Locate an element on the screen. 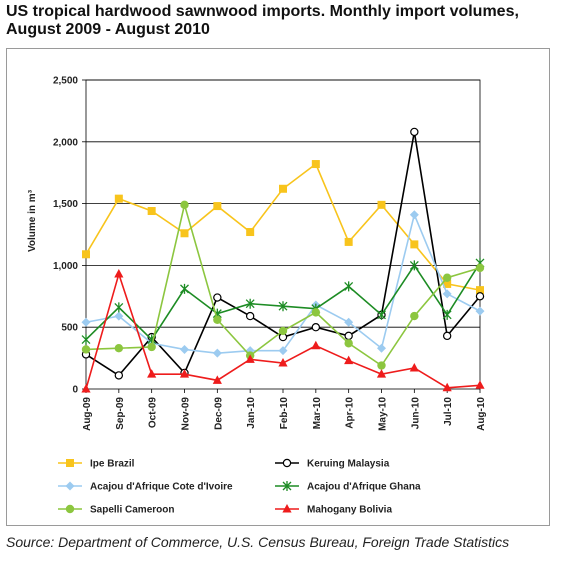 This screenshot has height=571, width=562. legend-entry: Keruing Malaysia is located at coordinates (332, 464).